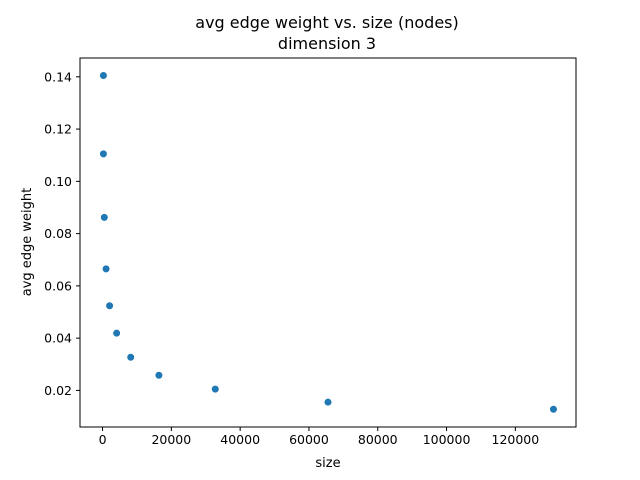  I want to click on chart-subtitle: dimension 3, so click(327, 43).